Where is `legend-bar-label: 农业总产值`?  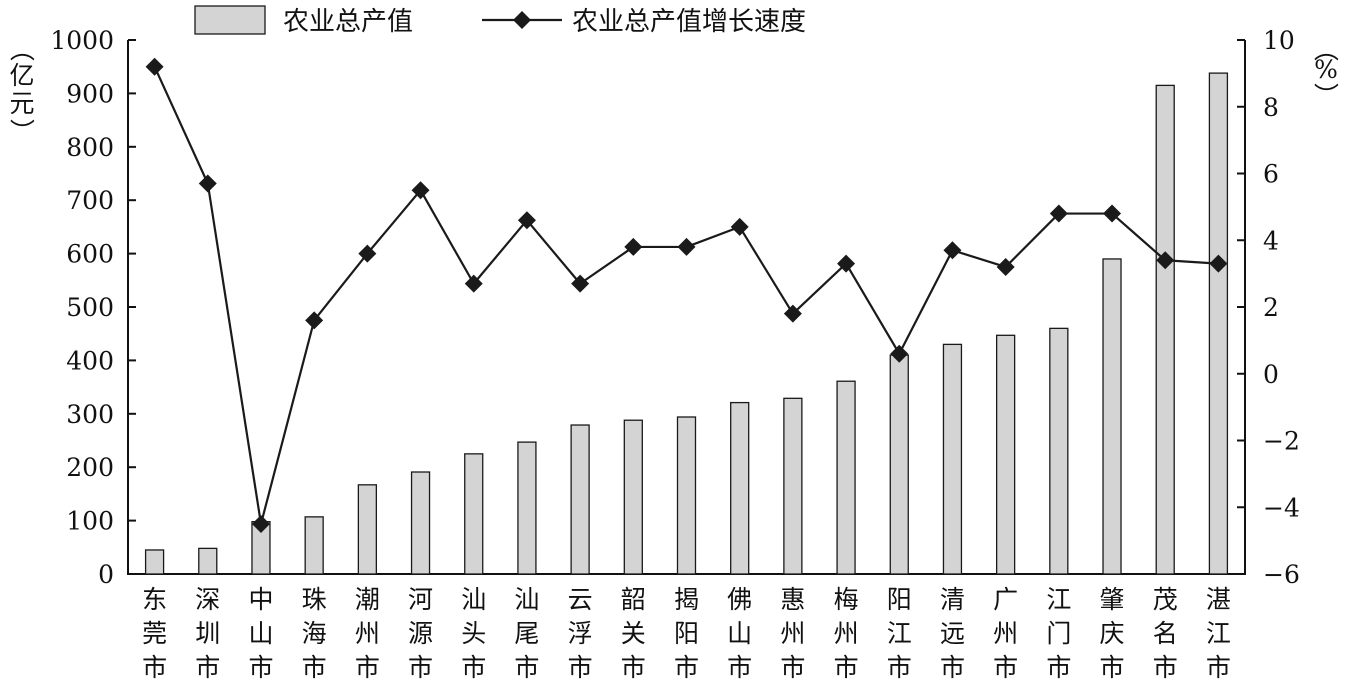
legend-bar-label: 农业总产值 is located at coordinates (348, 22).